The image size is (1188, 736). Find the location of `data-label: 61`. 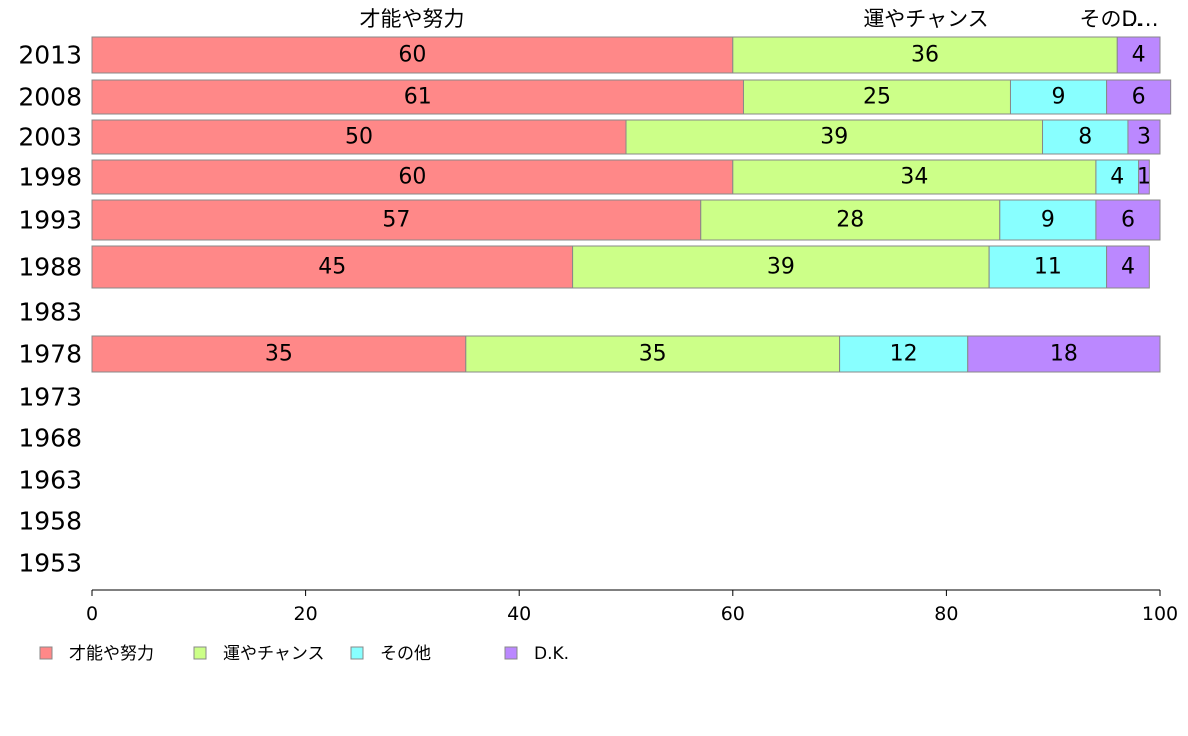

data-label: 61 is located at coordinates (418, 97).